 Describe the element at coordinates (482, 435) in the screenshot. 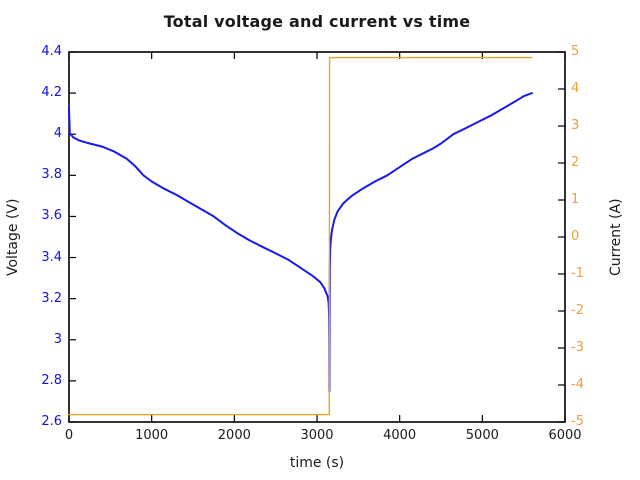

I see `x-tick-label: 5000` at that location.